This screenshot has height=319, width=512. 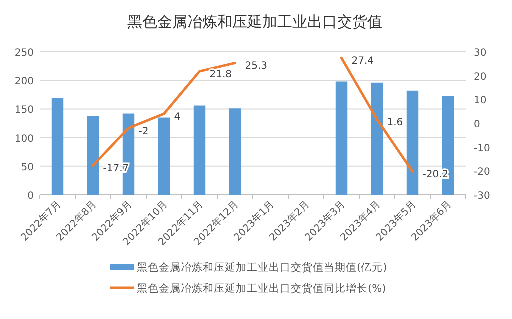 What do you see at coordinates (482, 172) in the screenshot?
I see `y2-tick-label: -20` at bounding box center [482, 172].